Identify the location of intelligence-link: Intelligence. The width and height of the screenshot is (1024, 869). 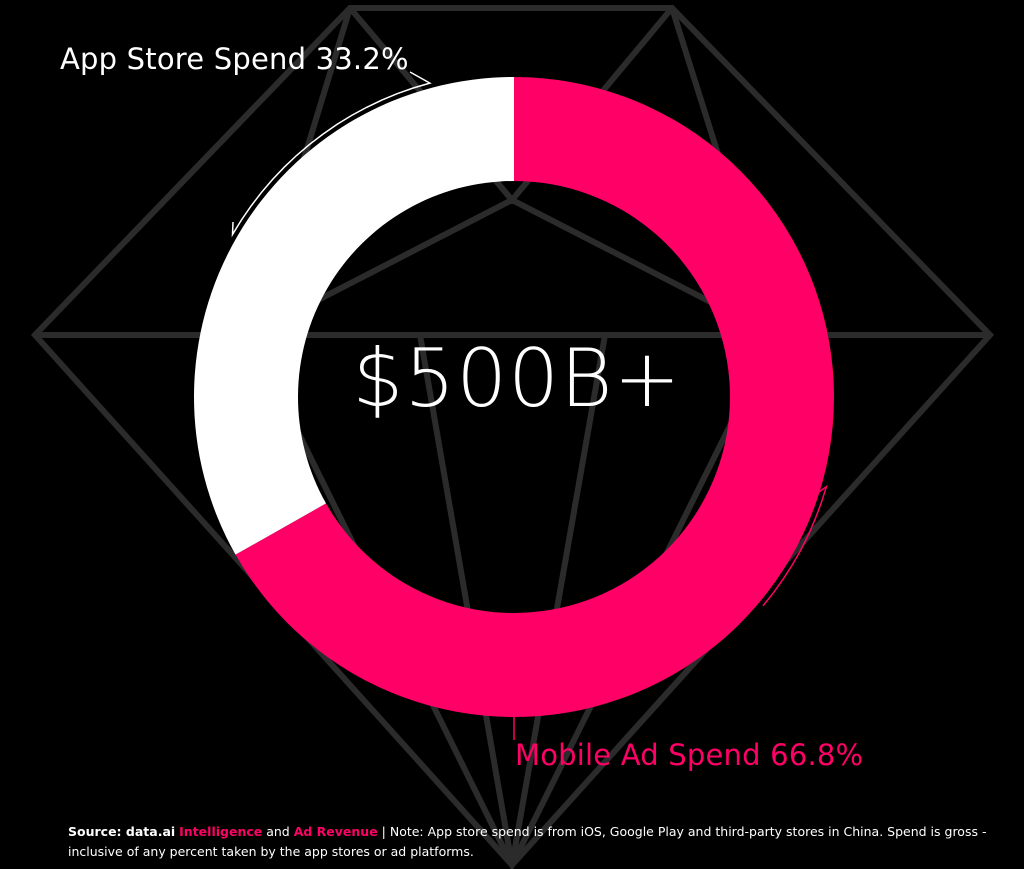
(221, 831).